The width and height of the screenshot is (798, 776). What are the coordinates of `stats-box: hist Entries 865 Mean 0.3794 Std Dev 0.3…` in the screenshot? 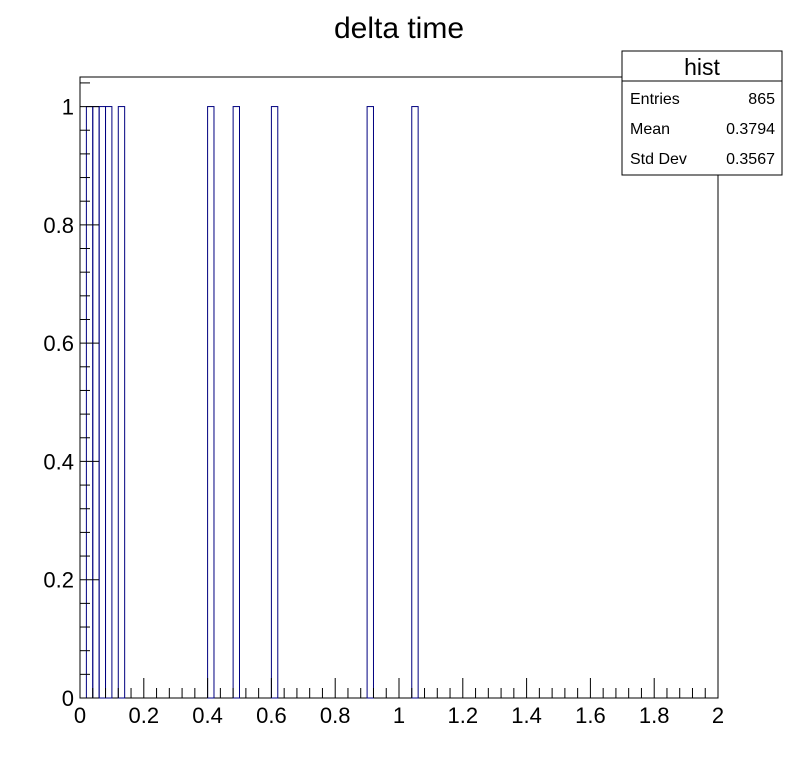 It's located at (702, 113).